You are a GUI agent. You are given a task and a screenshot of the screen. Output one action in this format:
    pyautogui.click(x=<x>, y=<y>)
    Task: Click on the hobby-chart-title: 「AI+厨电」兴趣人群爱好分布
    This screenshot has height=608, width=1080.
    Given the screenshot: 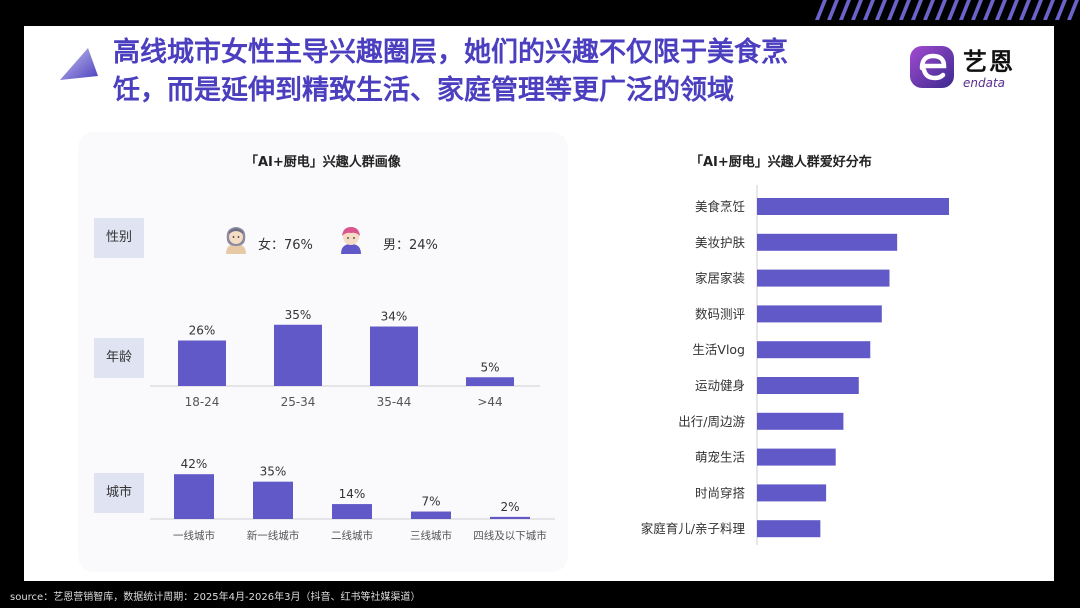 What is the action you would take?
    pyautogui.click(x=781, y=162)
    